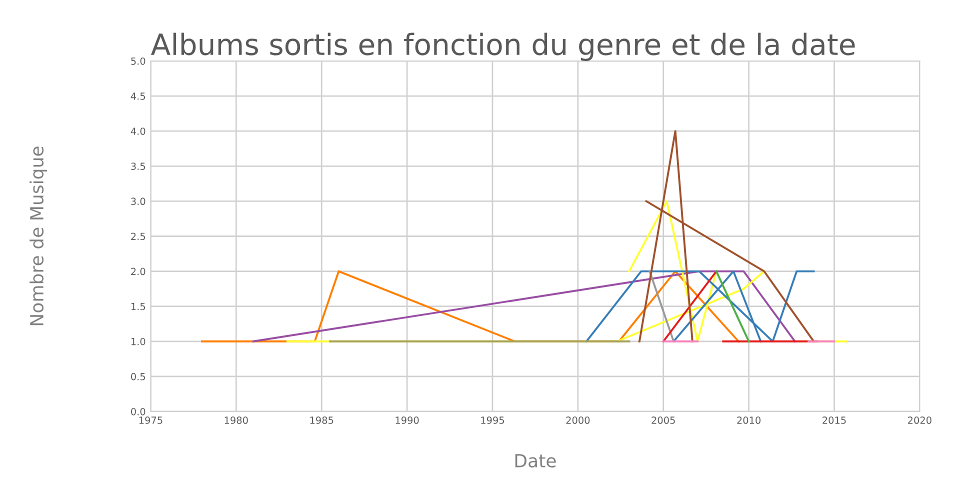  I want to click on y-tick-label: 3.5, so click(138, 166).